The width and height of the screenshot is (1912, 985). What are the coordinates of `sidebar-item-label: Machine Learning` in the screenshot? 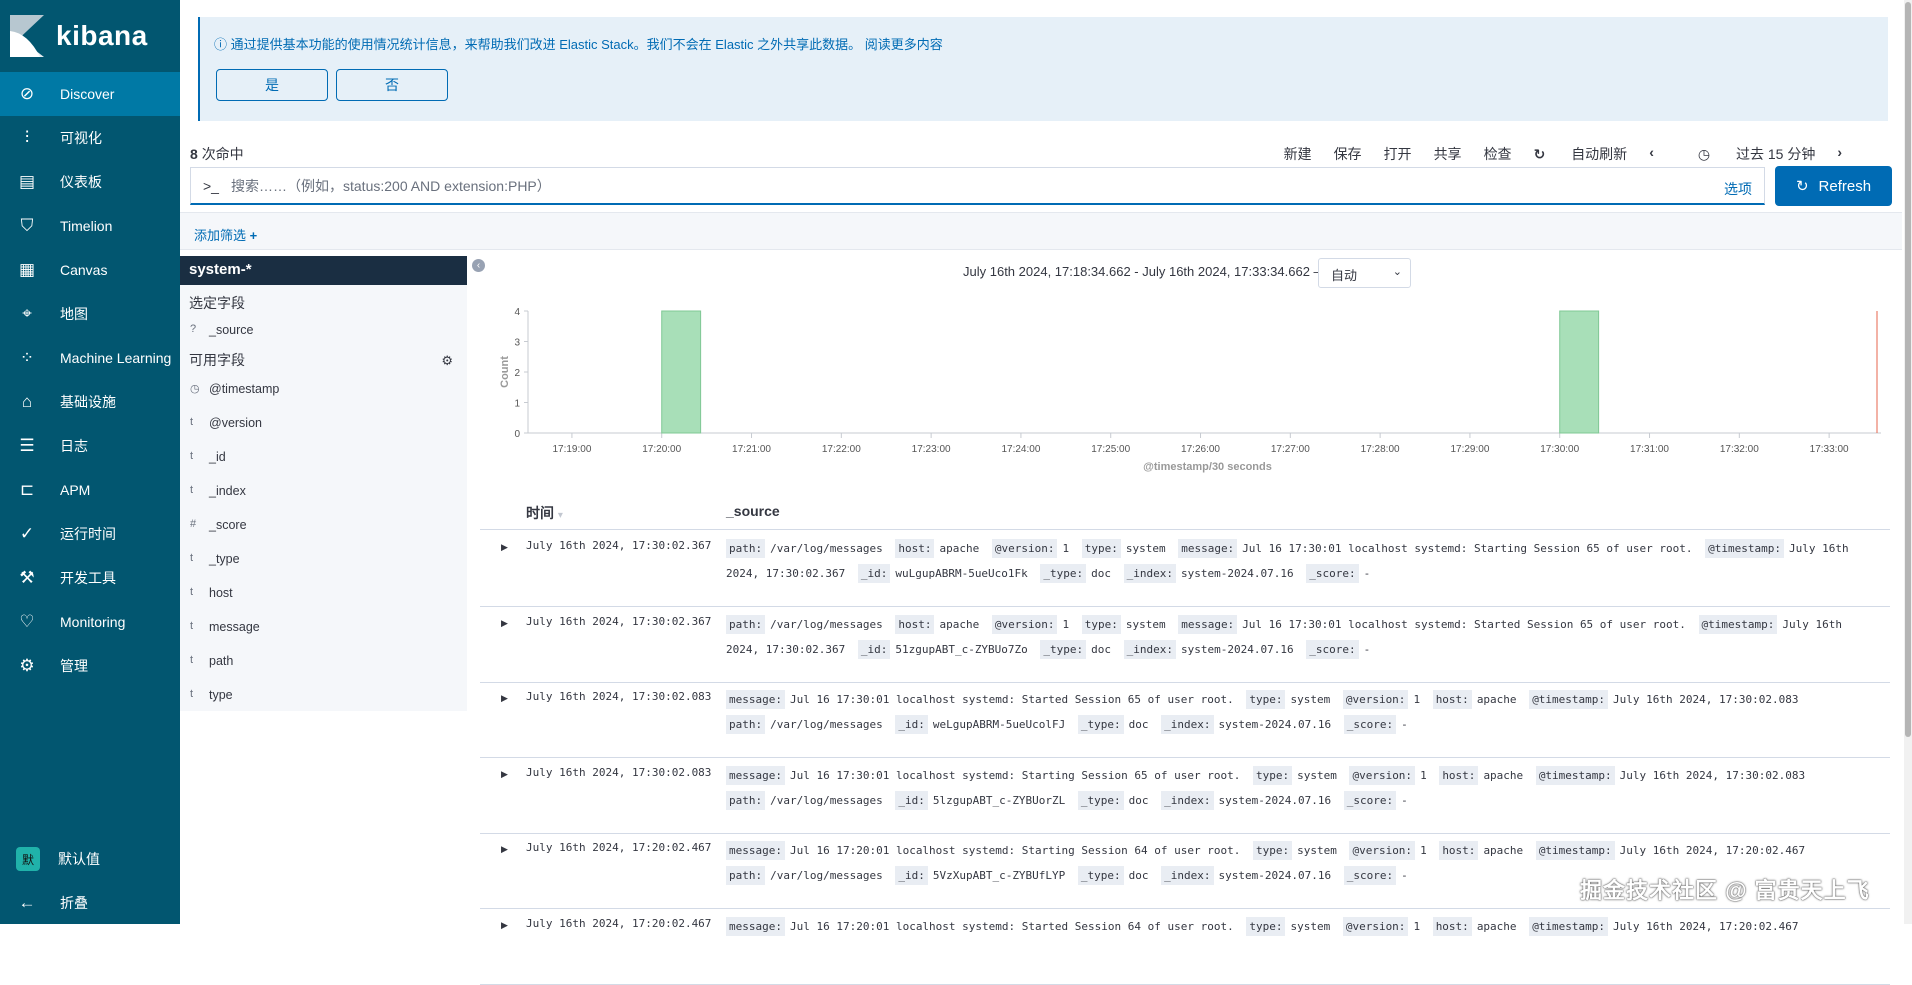 It's located at (116, 358).